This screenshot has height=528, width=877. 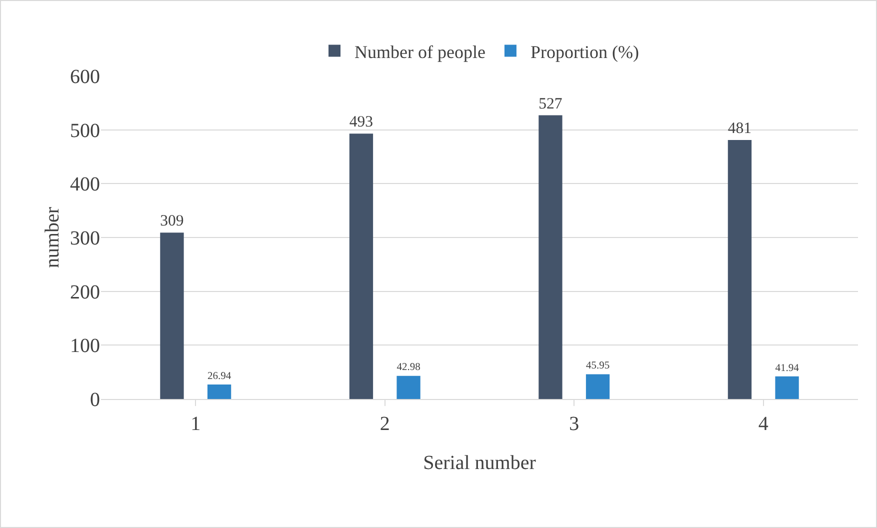 I want to click on data-label: 481, so click(x=740, y=129).